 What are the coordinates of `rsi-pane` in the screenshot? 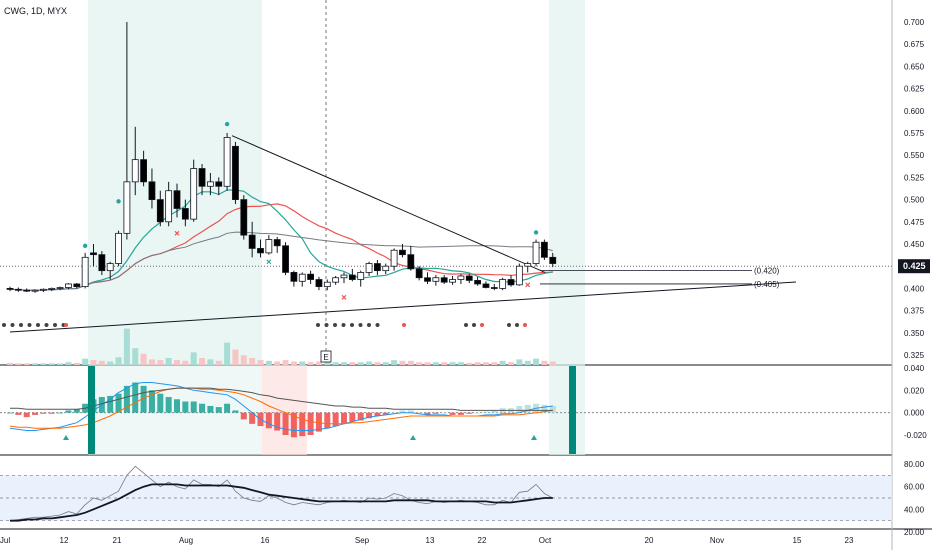 It's located at (446, 493).